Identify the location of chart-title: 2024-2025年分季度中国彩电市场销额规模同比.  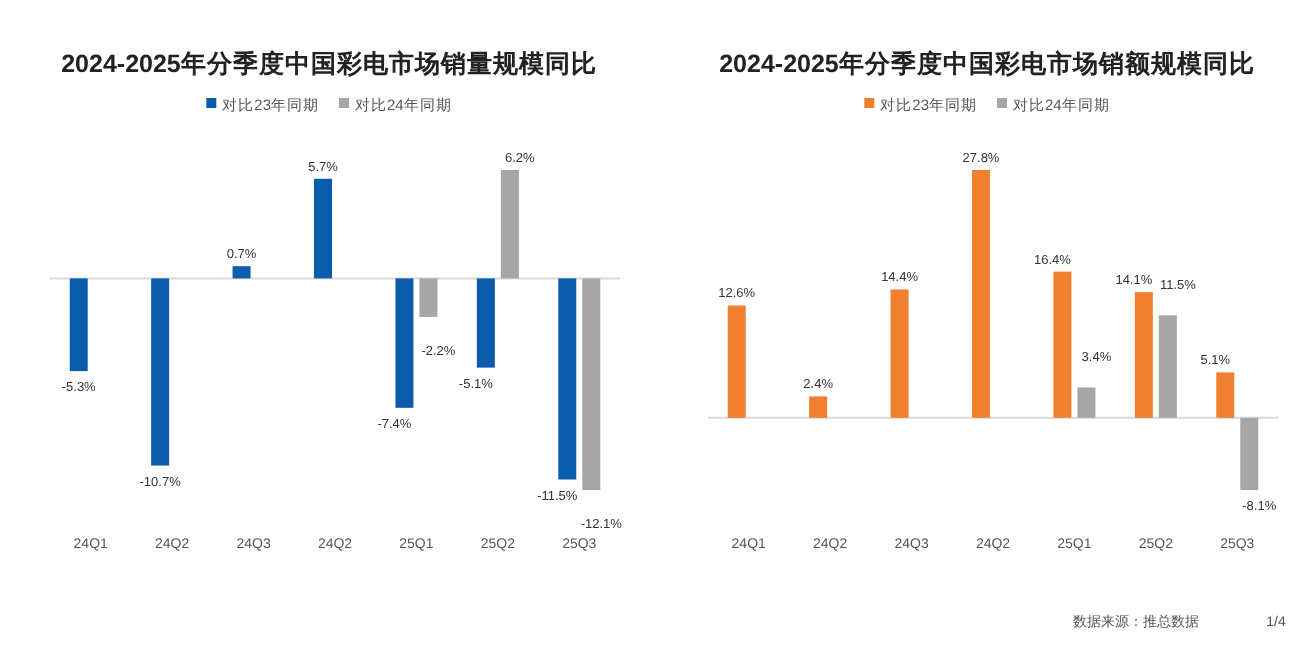
(987, 63).